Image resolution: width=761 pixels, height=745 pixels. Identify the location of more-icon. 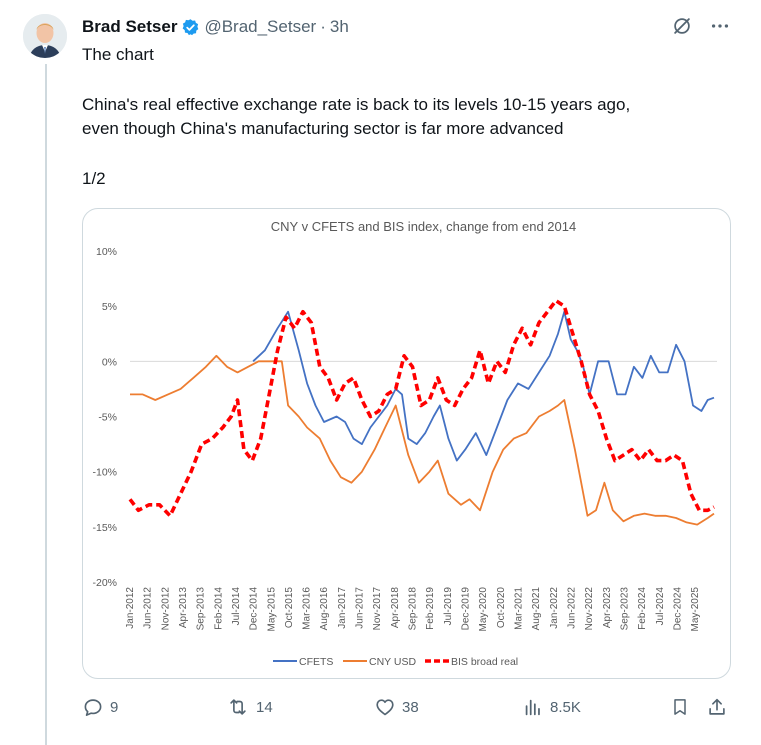
(720, 26).